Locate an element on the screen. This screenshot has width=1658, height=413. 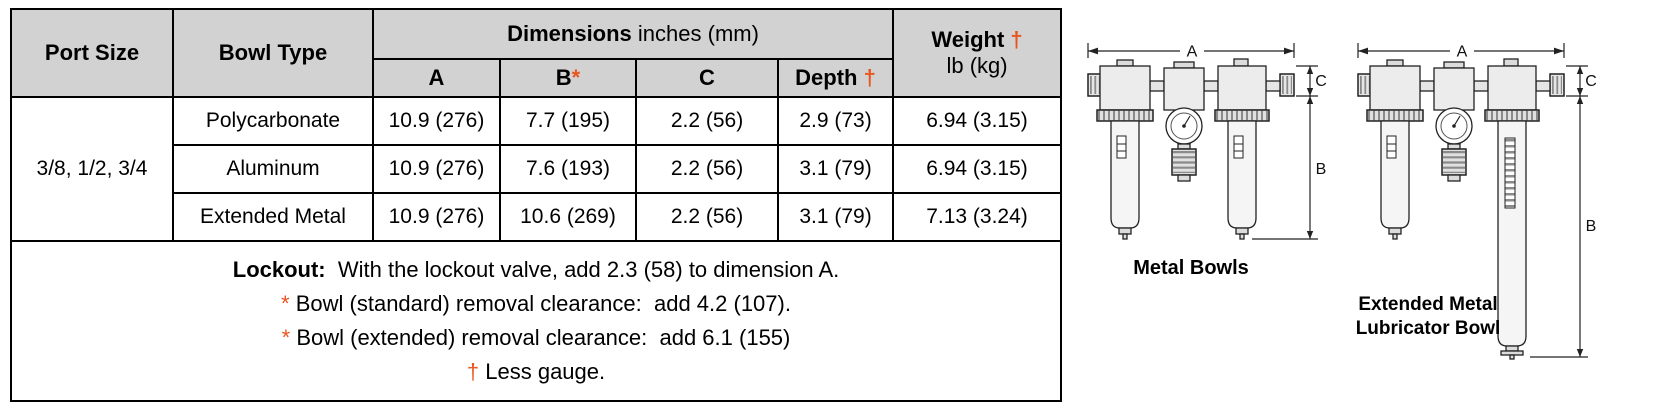
bowl-type-cell: Polycarbonate is located at coordinates (273, 121).